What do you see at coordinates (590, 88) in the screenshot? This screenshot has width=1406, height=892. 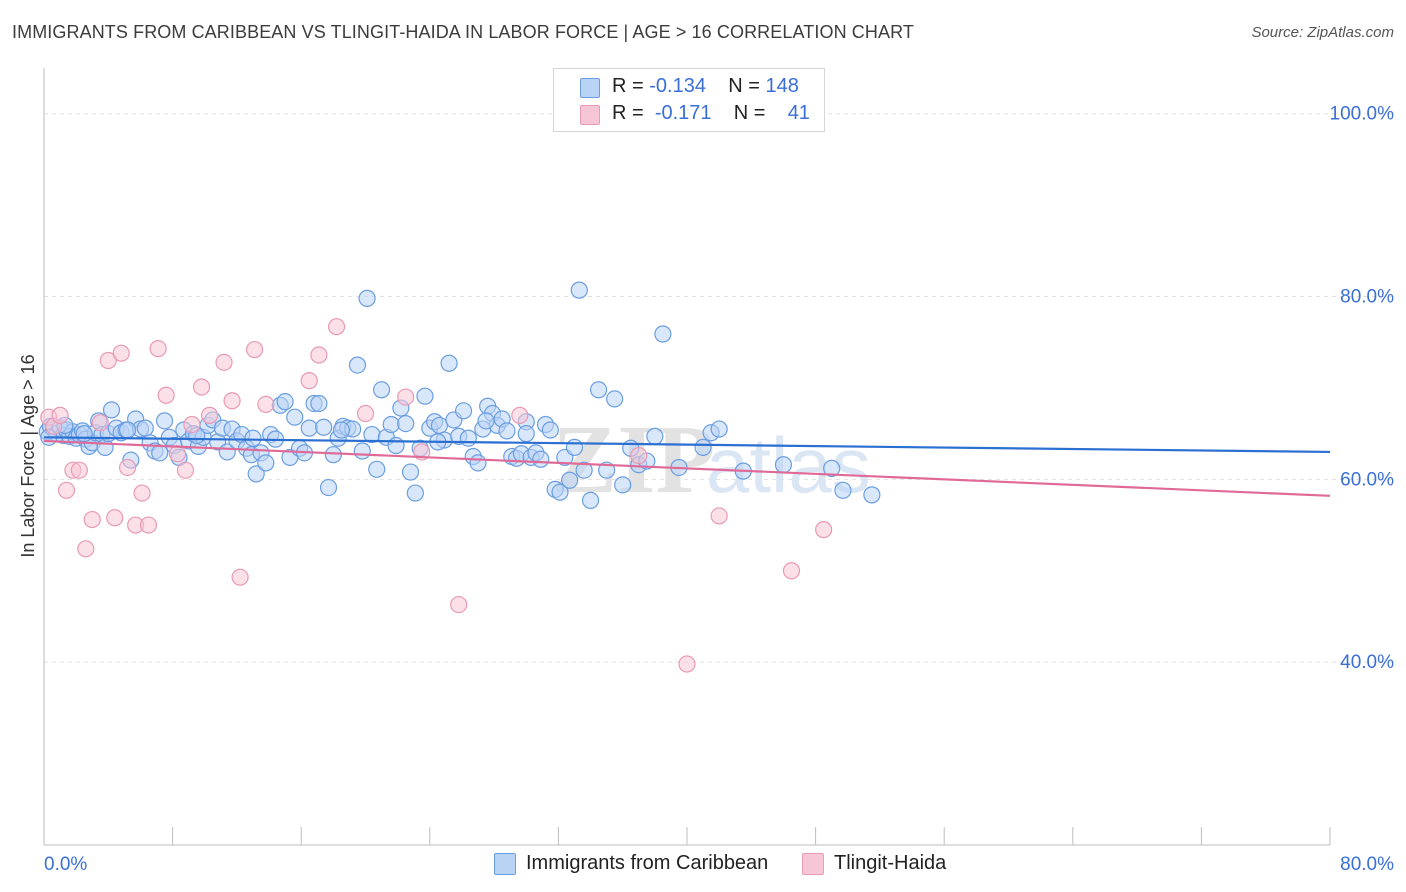 I see `legend-swatch-blue` at bounding box center [590, 88].